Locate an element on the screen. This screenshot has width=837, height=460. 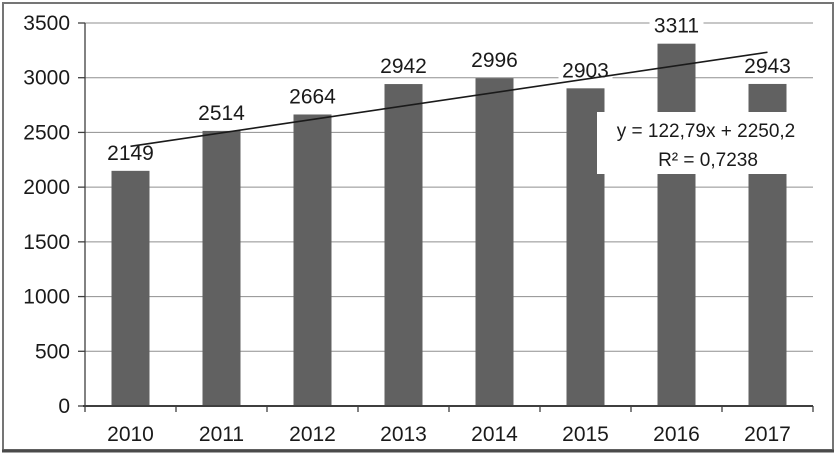
bar-value-label: 2943 is located at coordinates (767, 66).